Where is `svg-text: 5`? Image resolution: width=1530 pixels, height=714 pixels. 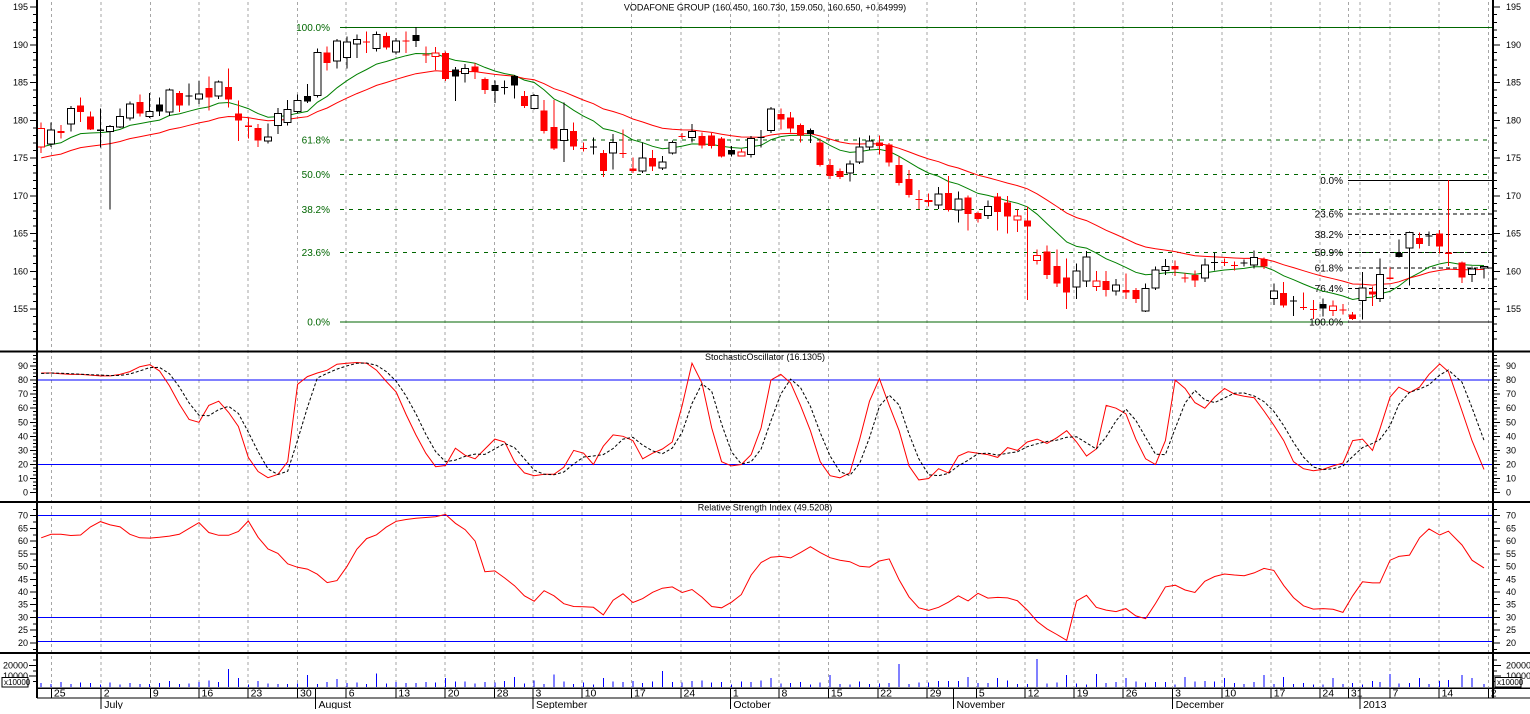
svg-text: 5 is located at coordinates (982, 694).